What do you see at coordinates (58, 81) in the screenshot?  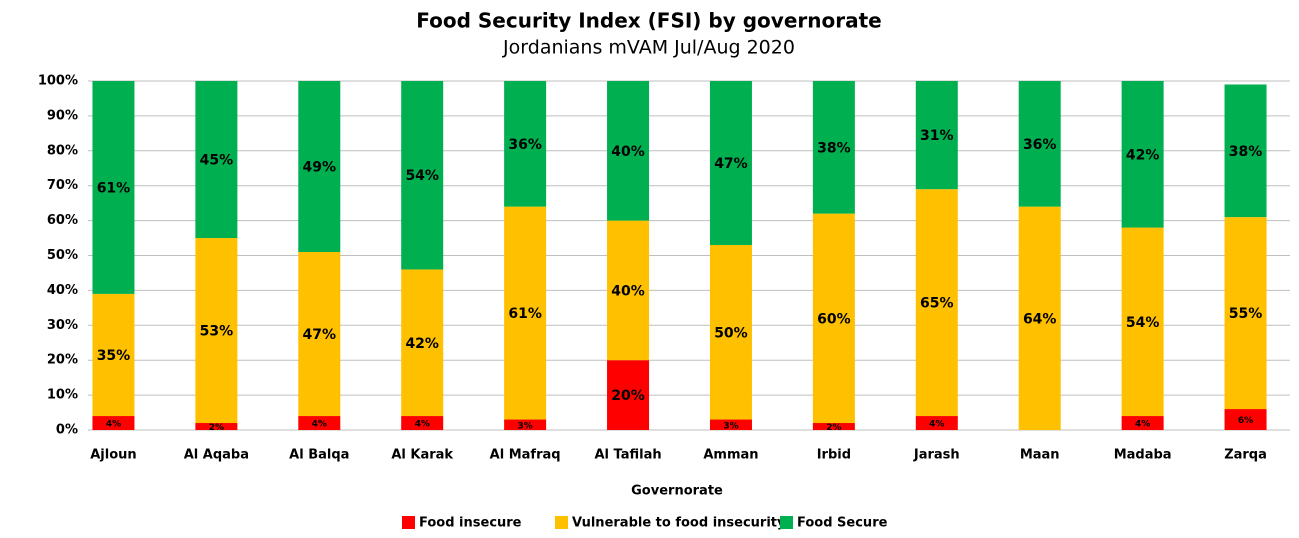 I see `y-tick-label: 100%` at bounding box center [58, 81].